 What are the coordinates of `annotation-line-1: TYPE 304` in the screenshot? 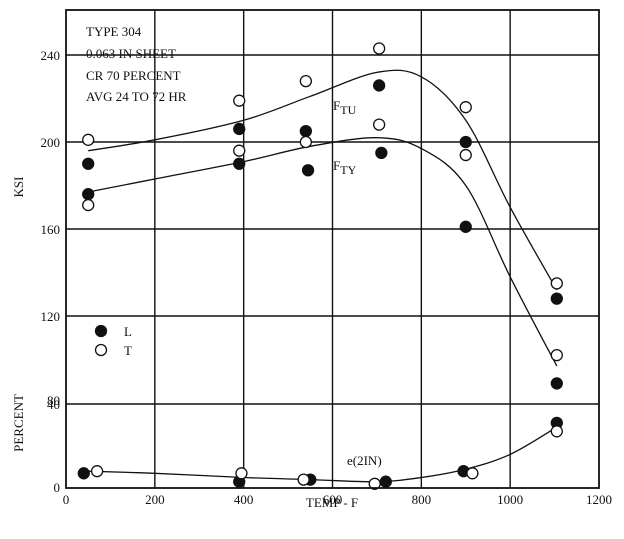 It's located at (114, 31).